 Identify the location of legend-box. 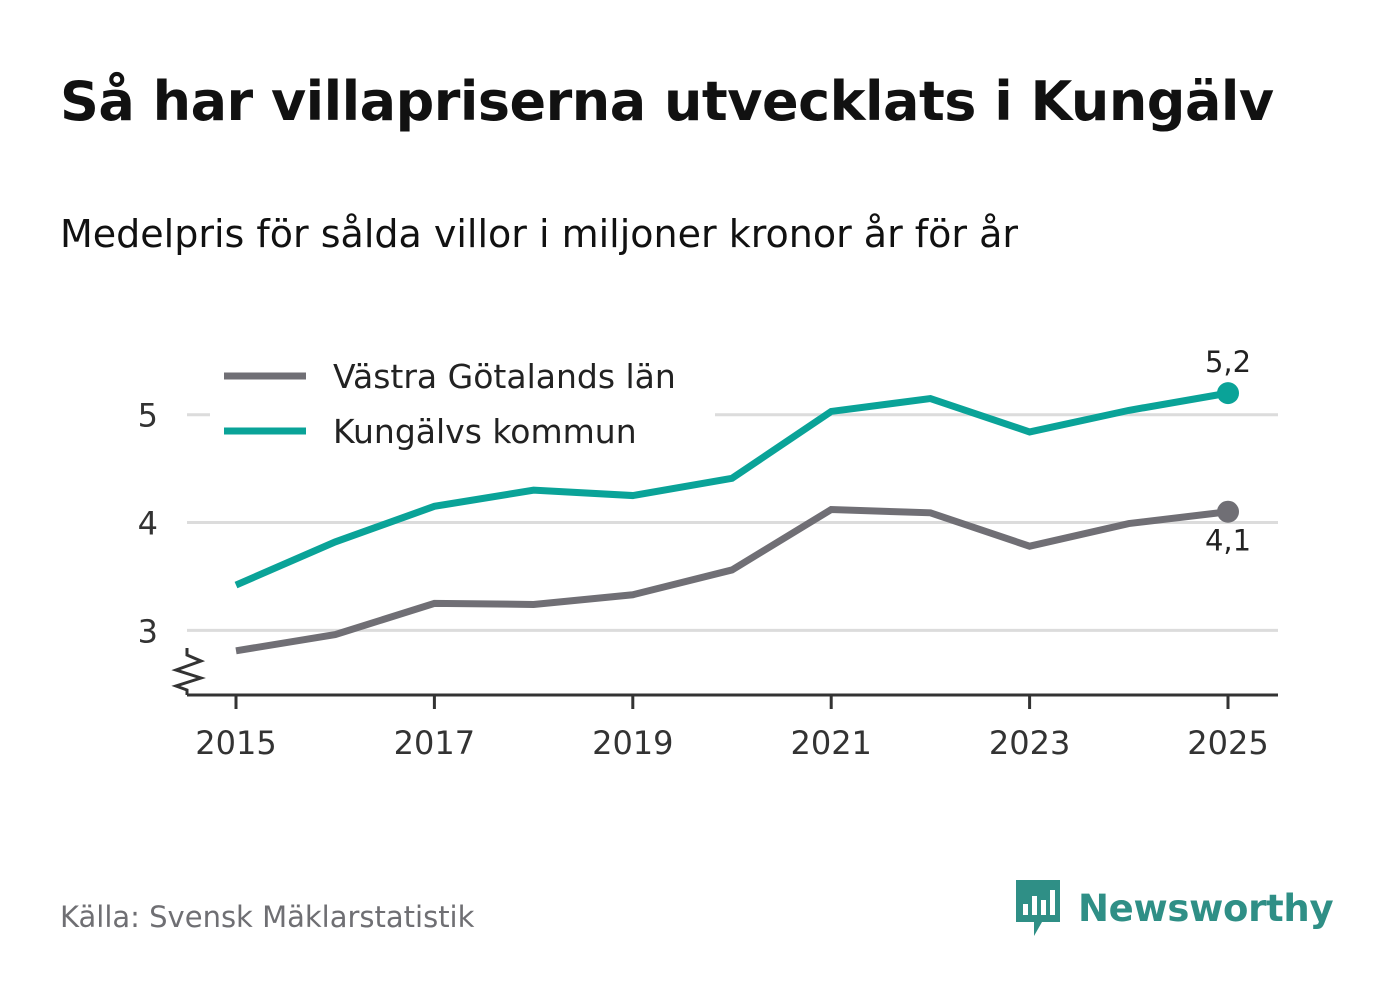
(462, 404).